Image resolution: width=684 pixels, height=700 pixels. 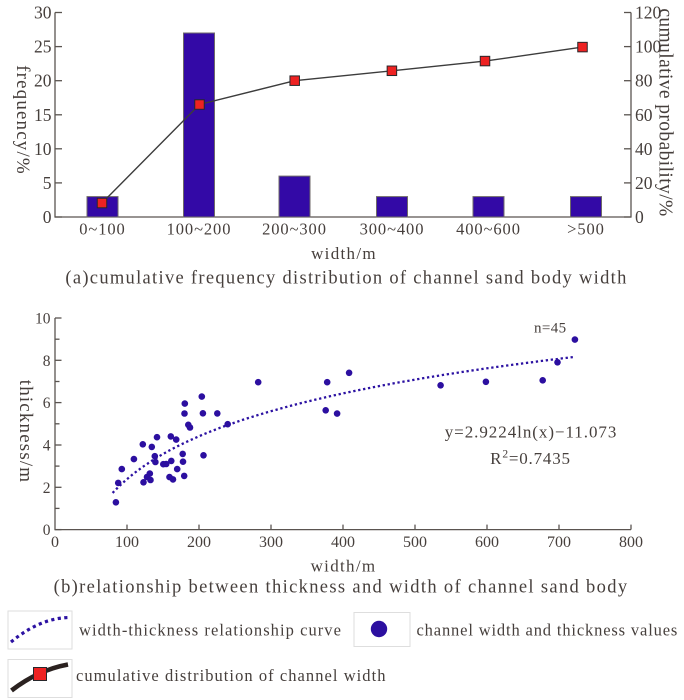 What do you see at coordinates (231, 675) in the screenshot?
I see `svg-text:cumulative distribution of cha: cumulative distribution of channel width` at bounding box center [231, 675].